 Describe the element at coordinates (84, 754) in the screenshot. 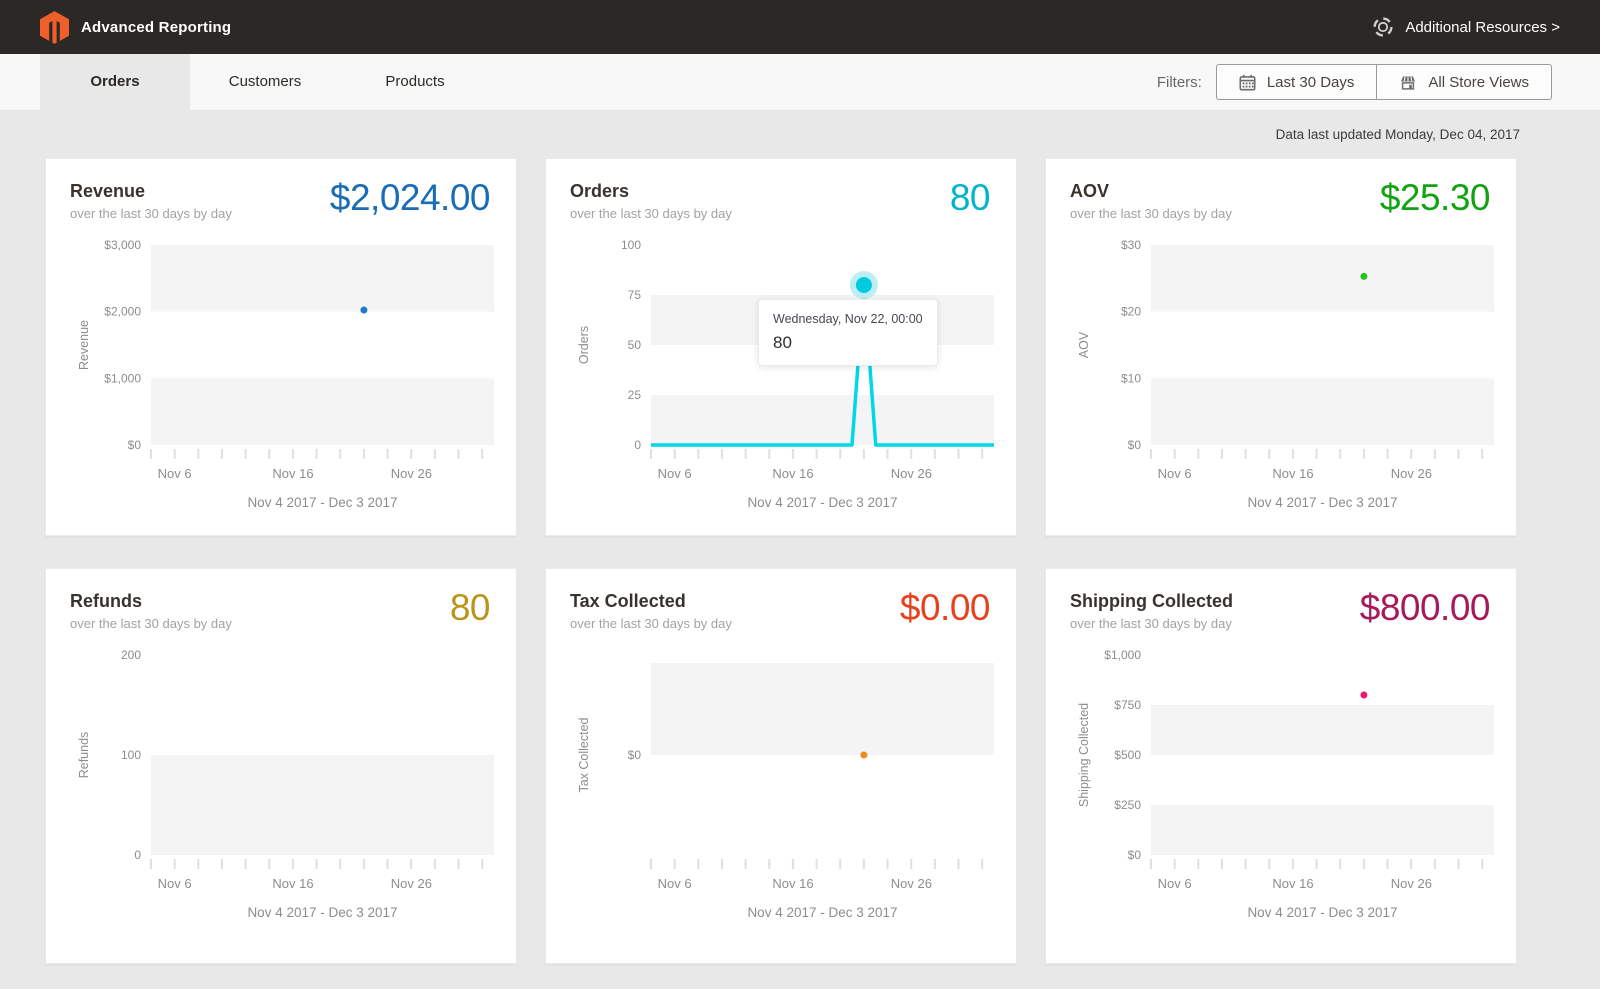

I see `svg-text: Refunds` at that location.